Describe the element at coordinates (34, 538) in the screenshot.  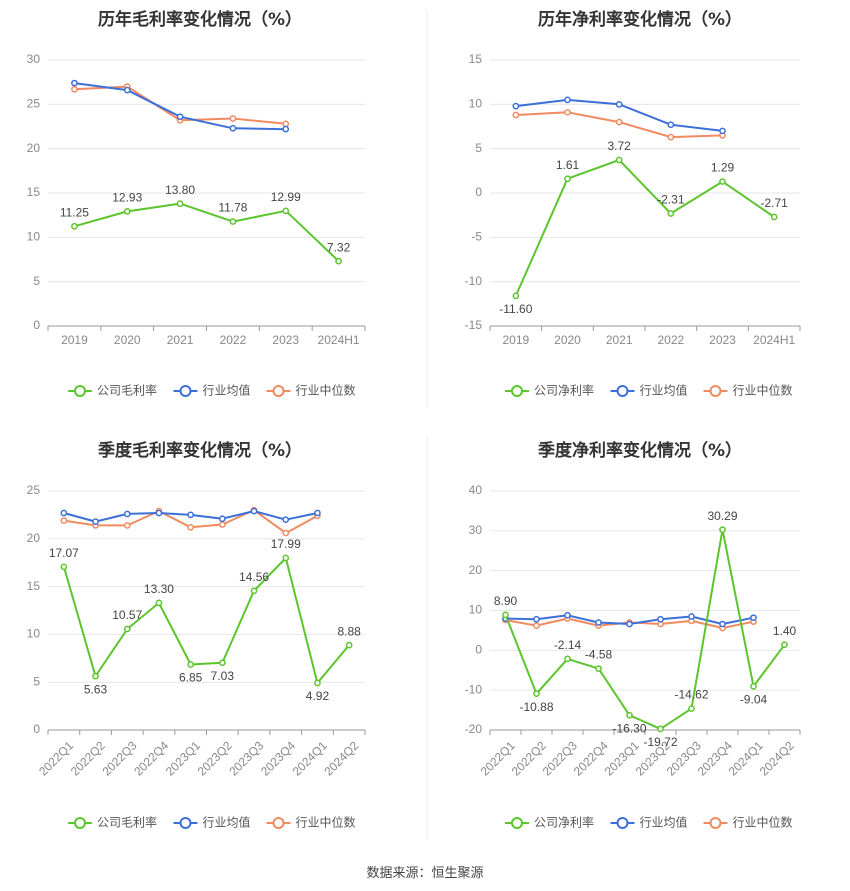
I see `y-tick-label-quarterly-gross: 20` at that location.